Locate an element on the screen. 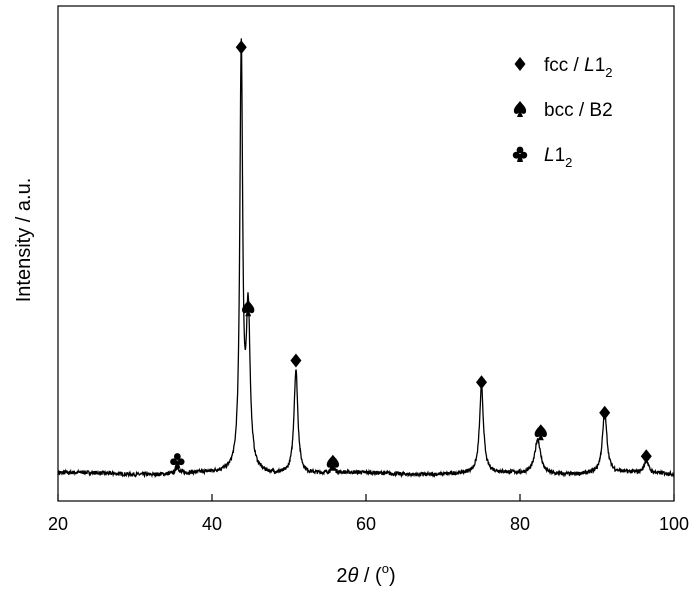 Image resolution: width=700 pixels, height=594 pixels. x-tick-label: 100 is located at coordinates (674, 524).